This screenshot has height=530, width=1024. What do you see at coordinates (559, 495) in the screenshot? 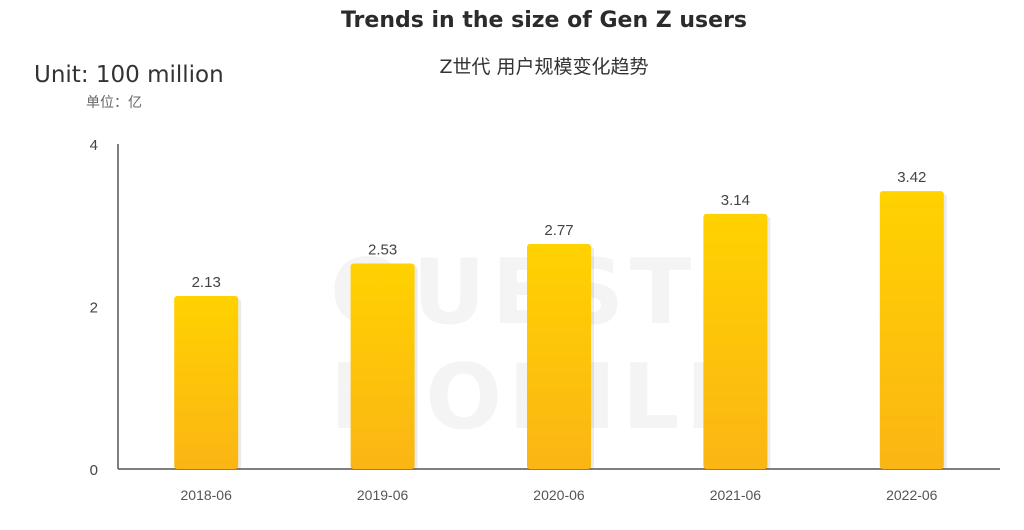
I see `x-tick-label: 2020-06` at bounding box center [559, 495].